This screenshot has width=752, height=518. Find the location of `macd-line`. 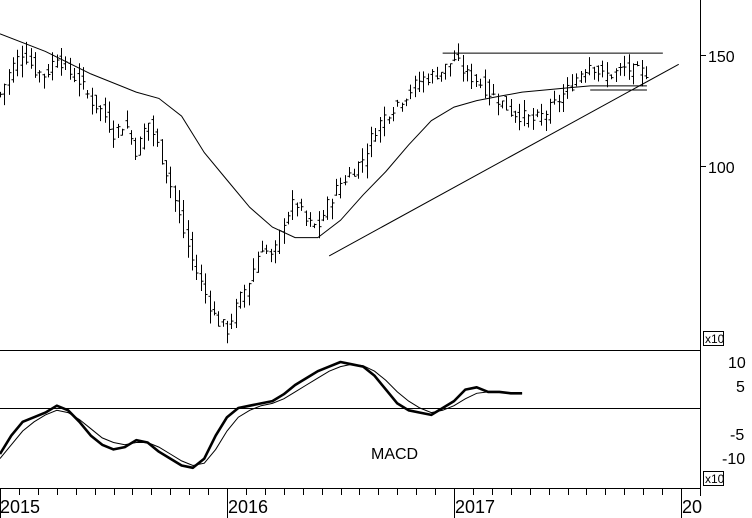

macd-line is located at coordinates (261, 415).